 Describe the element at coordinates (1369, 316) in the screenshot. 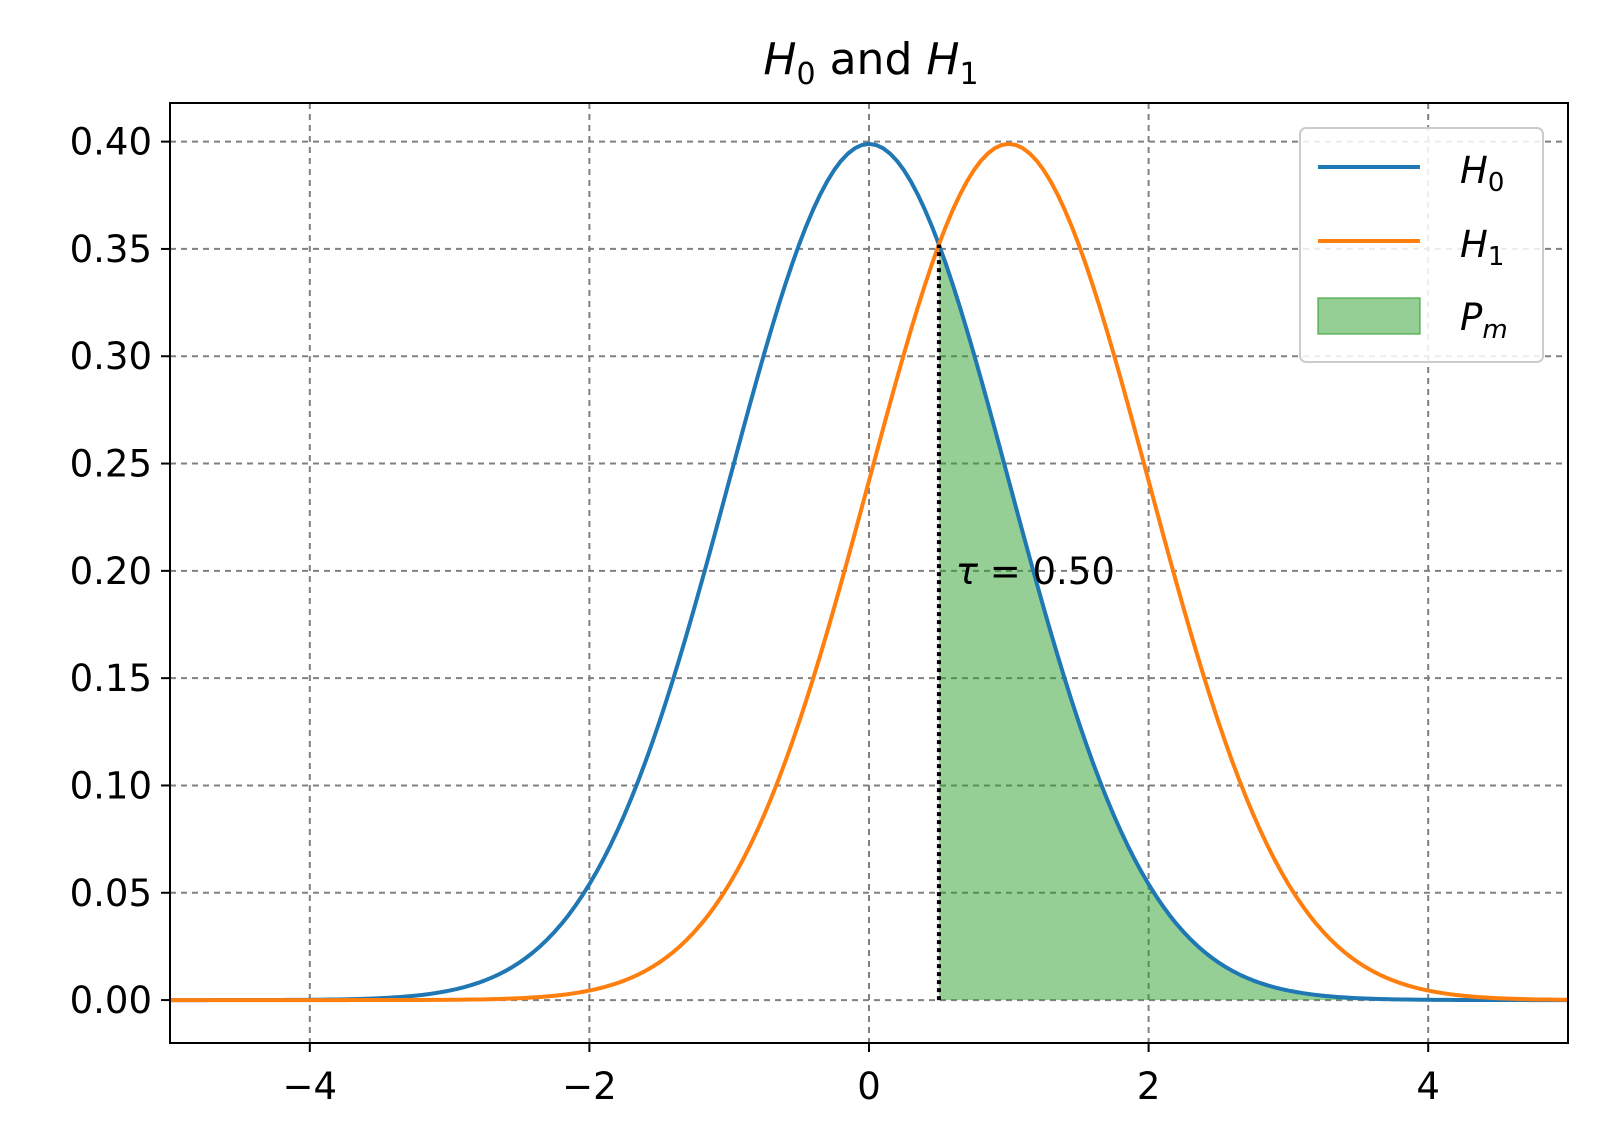

I see `legend-swatch-pm` at that location.